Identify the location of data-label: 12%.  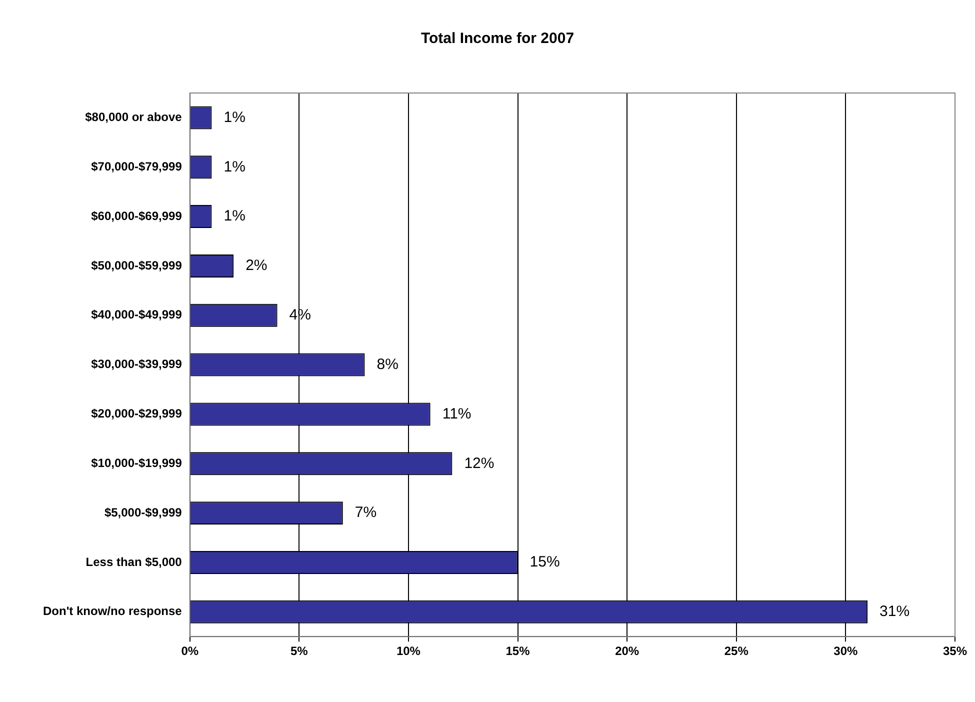
(479, 463).